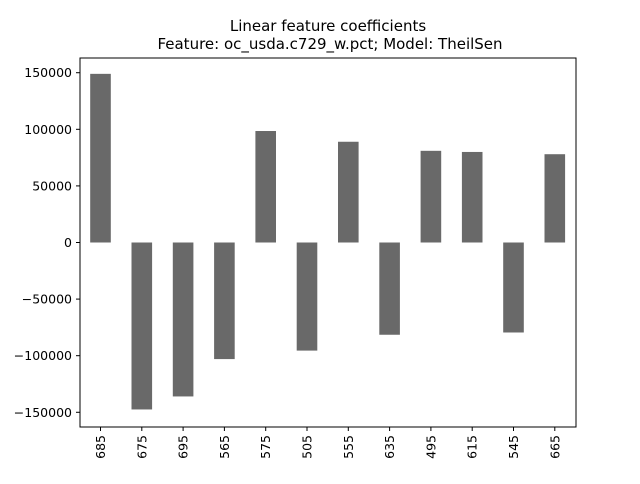 The width and height of the screenshot is (640, 484). What do you see at coordinates (327, 443) in the screenshot?
I see `x-axis: 685 675 695 565 575 505 555 635 495 615 545 665` at bounding box center [327, 443].